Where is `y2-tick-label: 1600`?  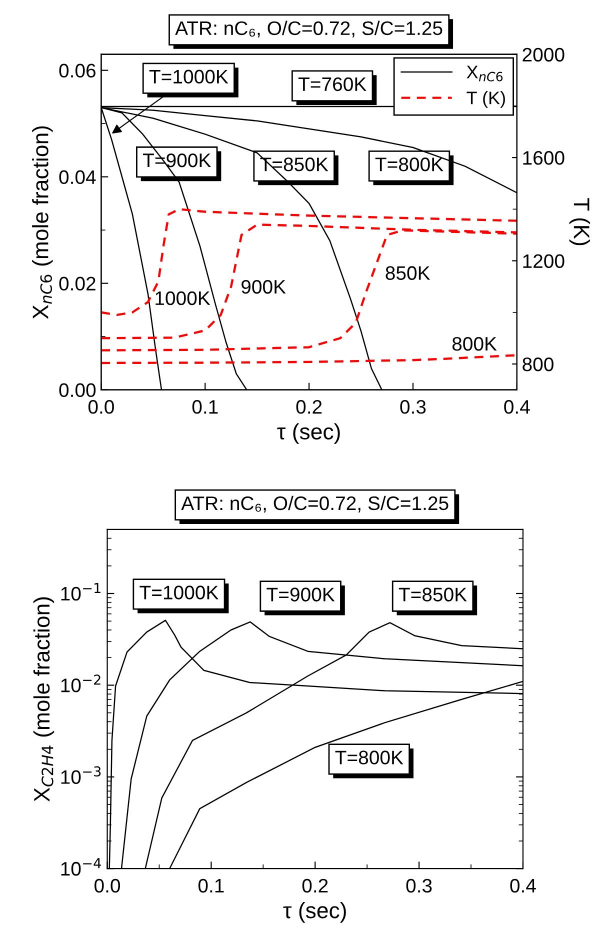
y2-tick-label: 1600 is located at coordinates (543, 158).